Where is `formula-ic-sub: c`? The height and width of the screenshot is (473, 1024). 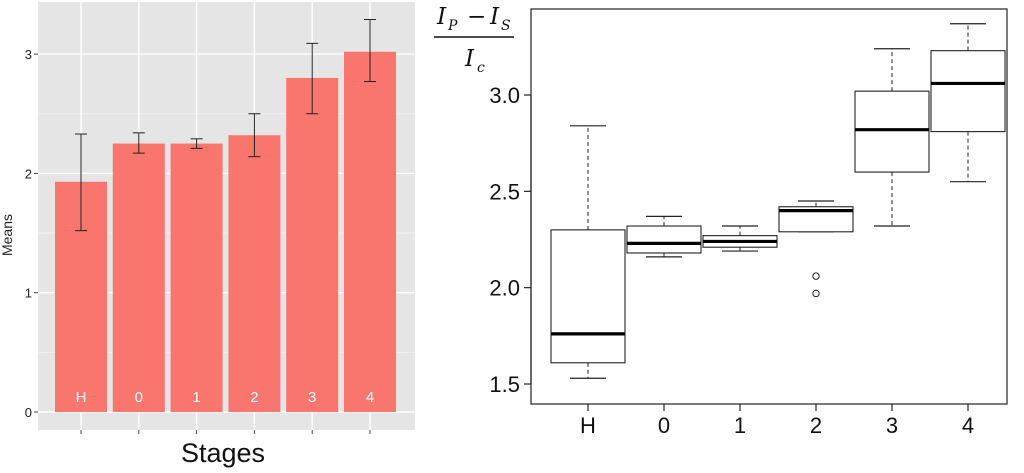 formula-ic-sub: c is located at coordinates (481, 68).